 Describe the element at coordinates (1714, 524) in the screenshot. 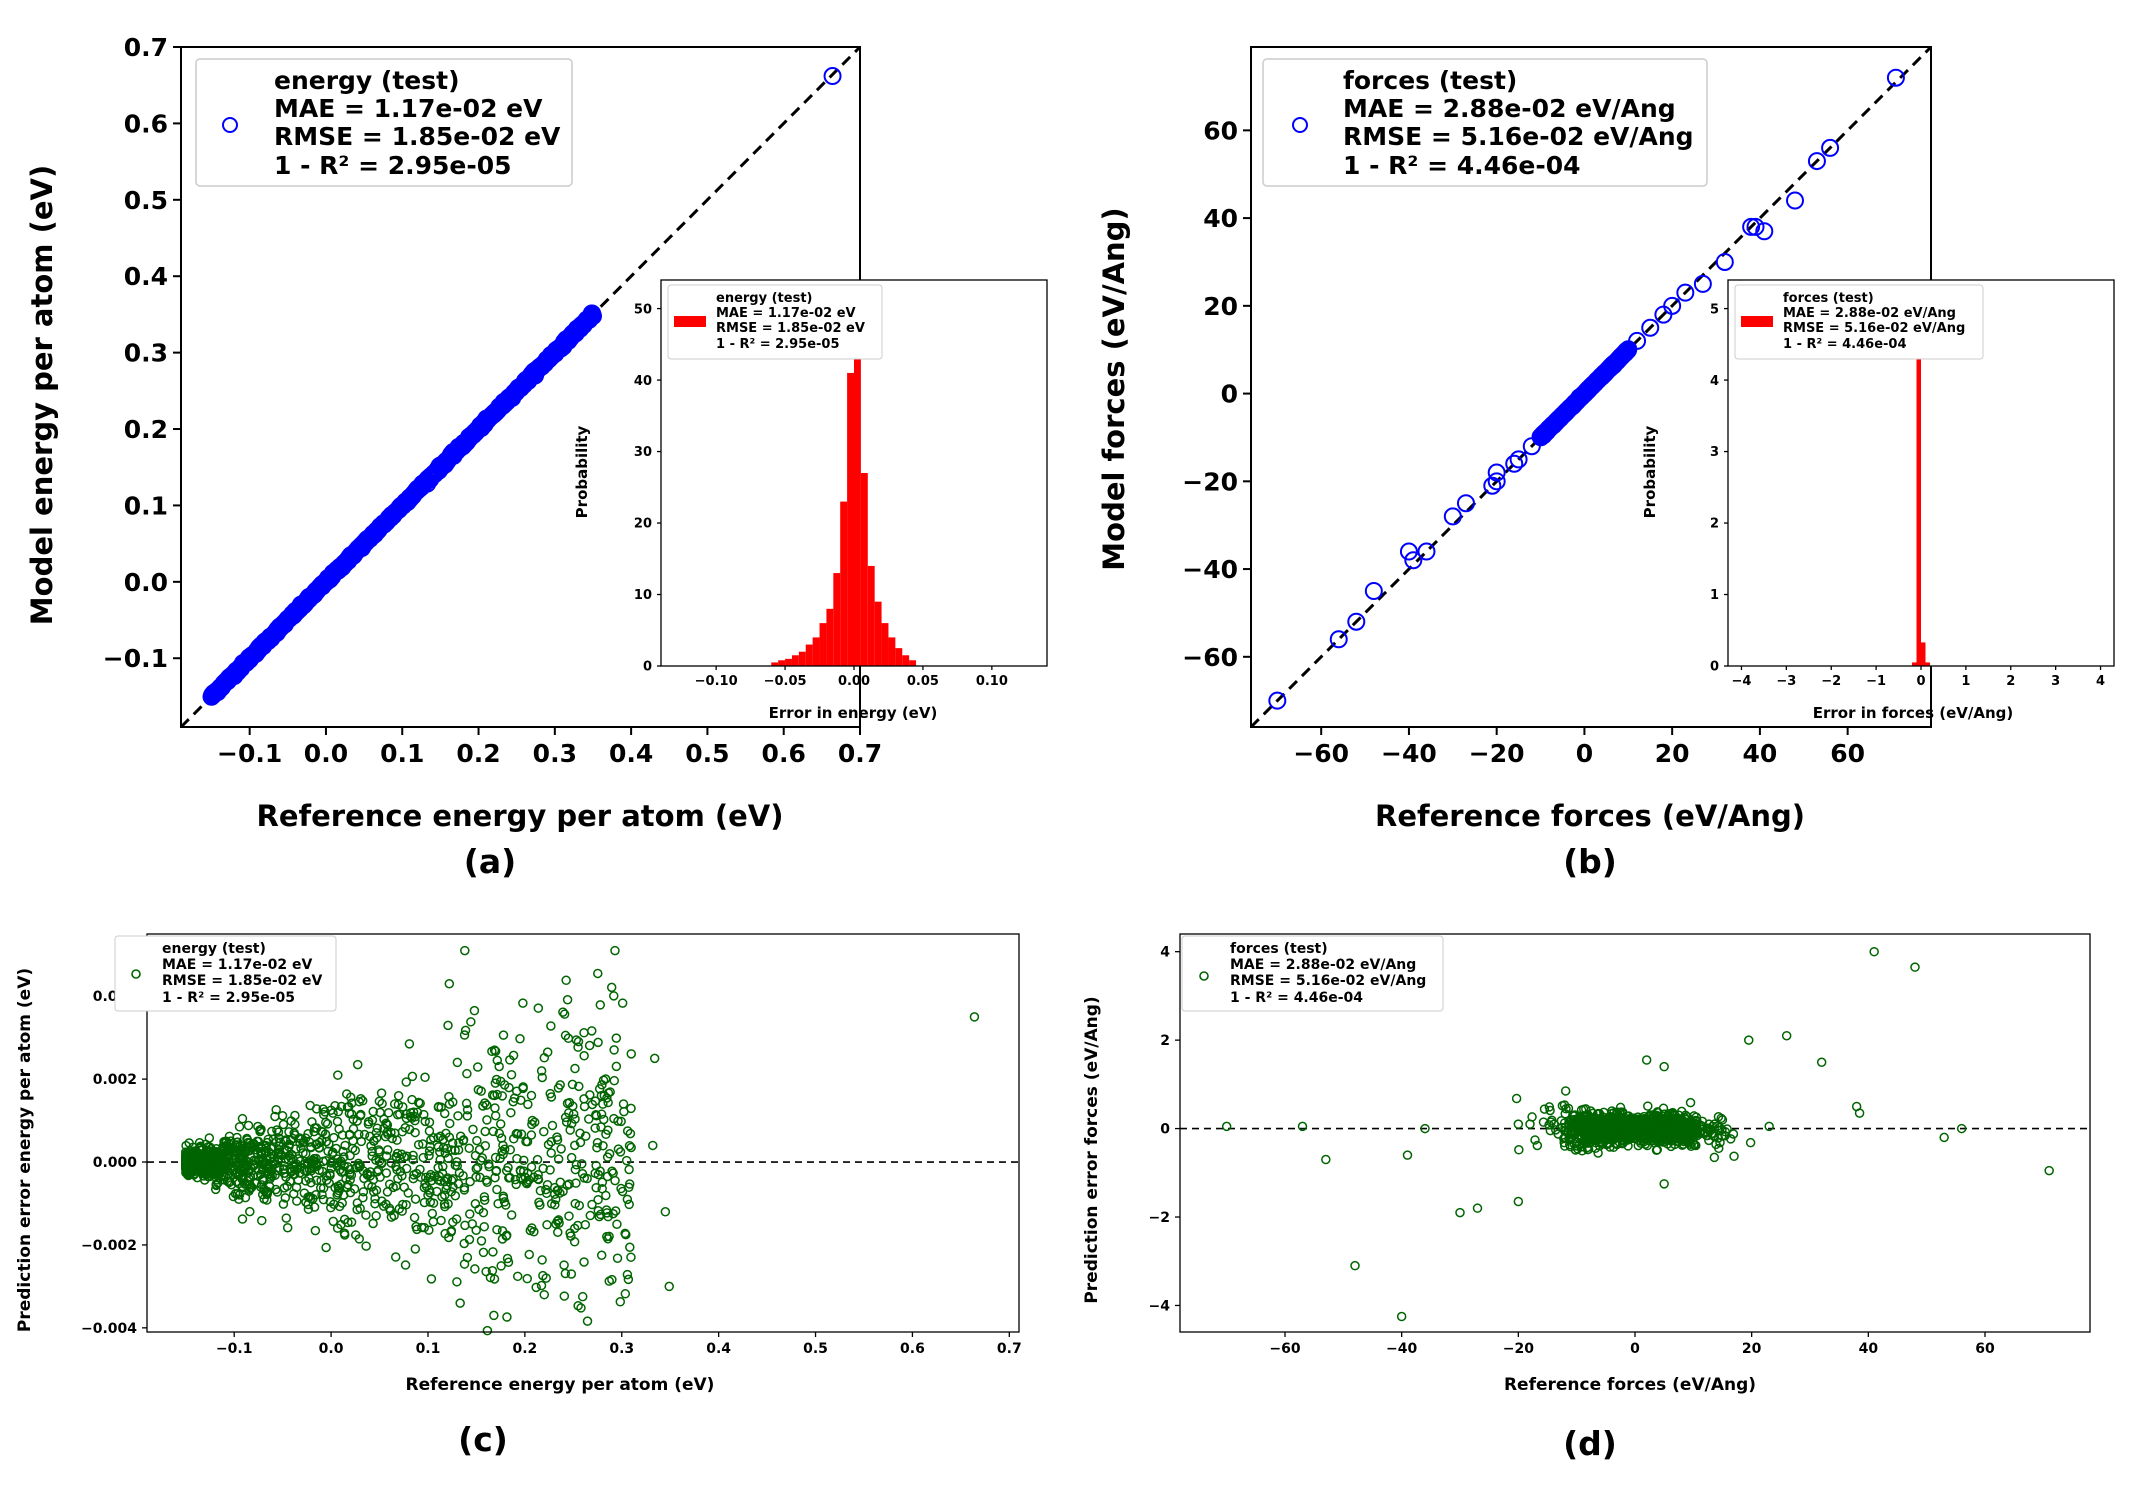

I see `panel-b-inset-ytick-label: 2` at that location.